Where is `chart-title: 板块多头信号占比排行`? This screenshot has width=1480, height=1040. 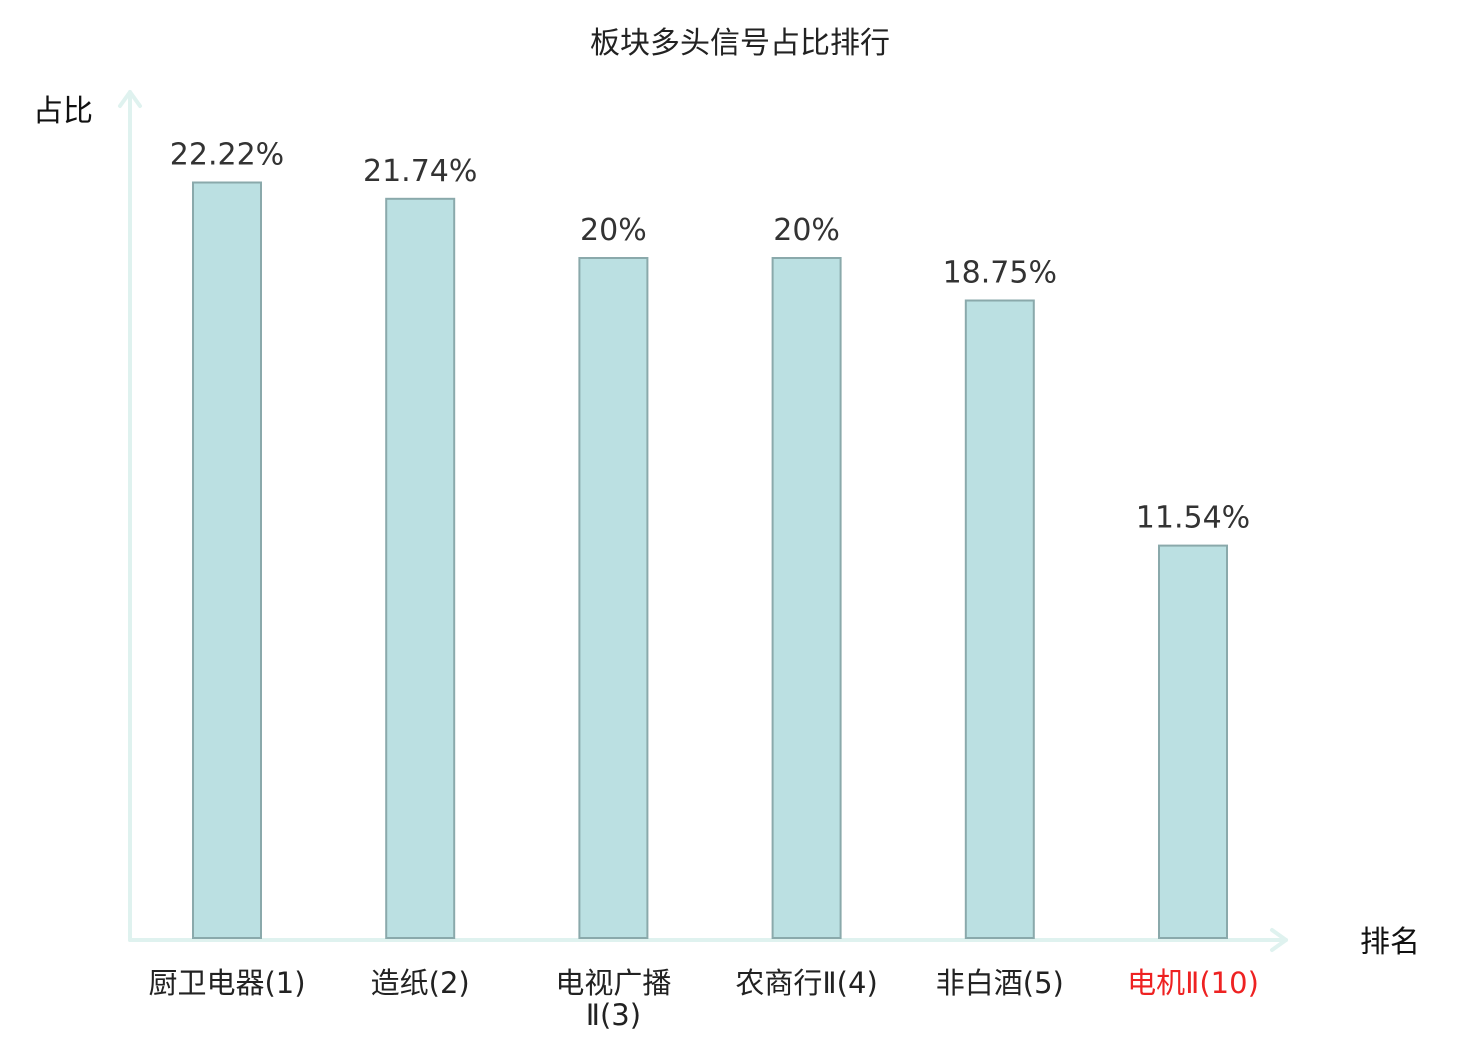 chart-title: 板块多头信号占比排行 is located at coordinates (740, 43).